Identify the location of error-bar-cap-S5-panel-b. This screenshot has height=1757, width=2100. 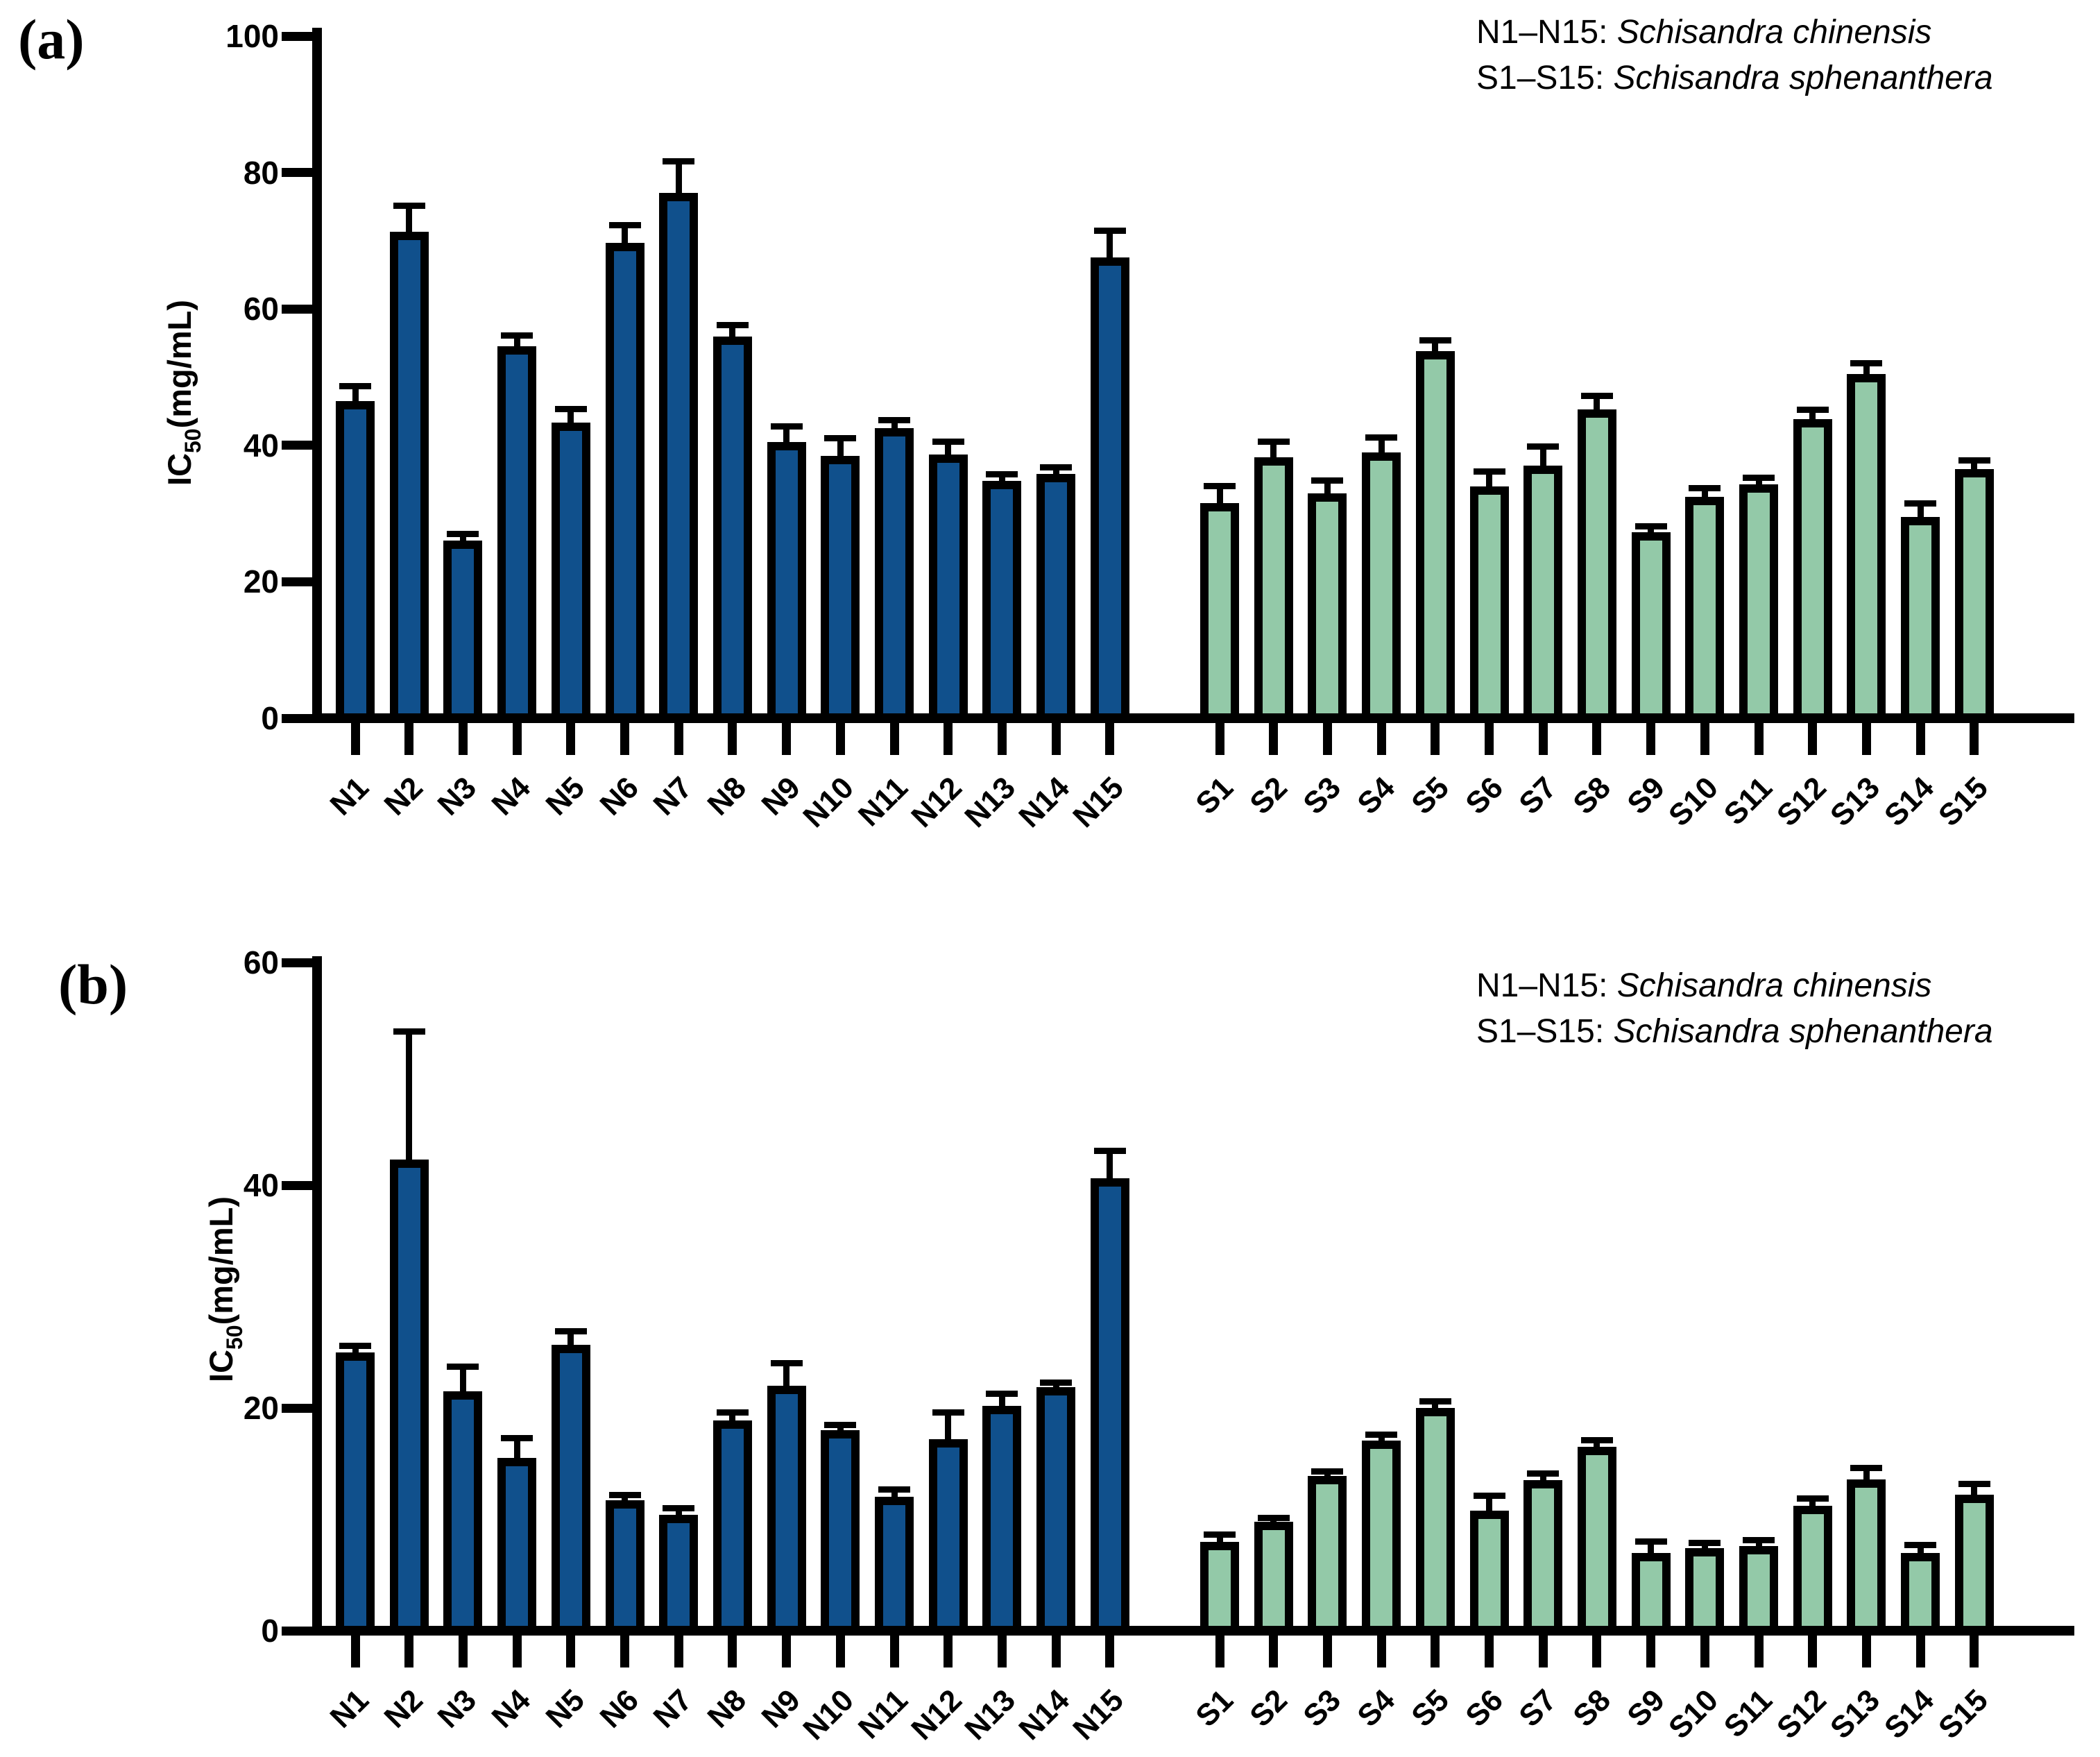
(1435, 1401).